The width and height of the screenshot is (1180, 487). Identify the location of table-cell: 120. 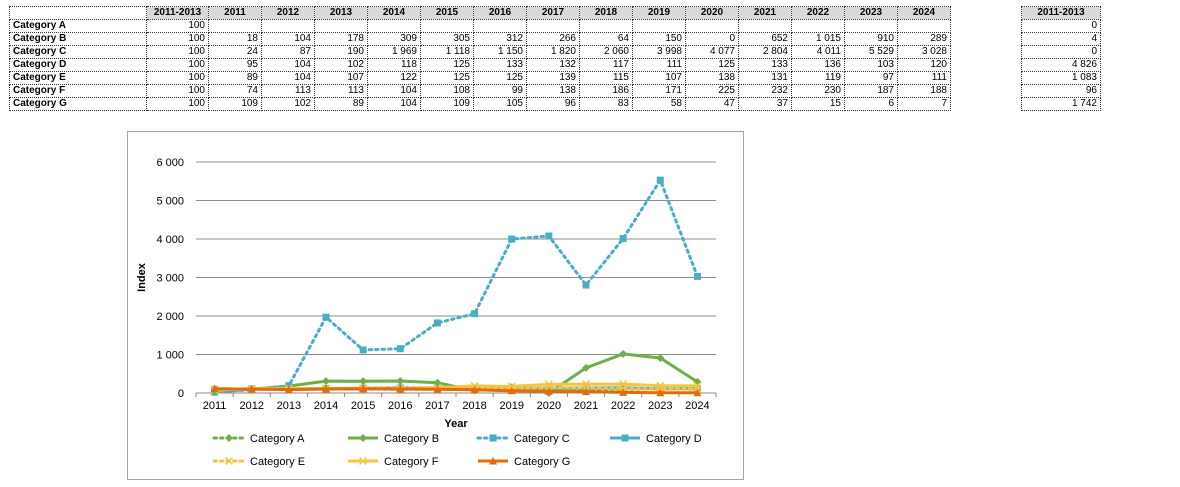
(924, 65).